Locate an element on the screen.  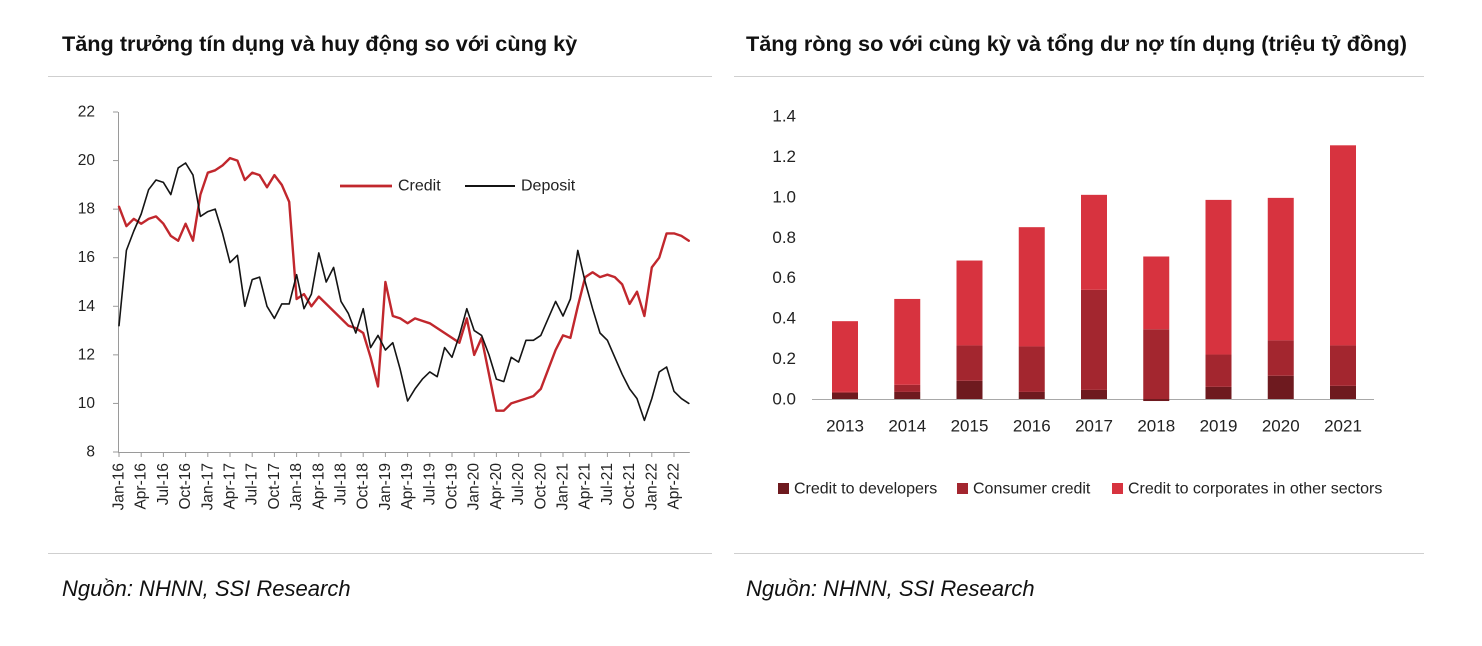
x-tick-label: Jan-20 is located at coordinates (474, 487).